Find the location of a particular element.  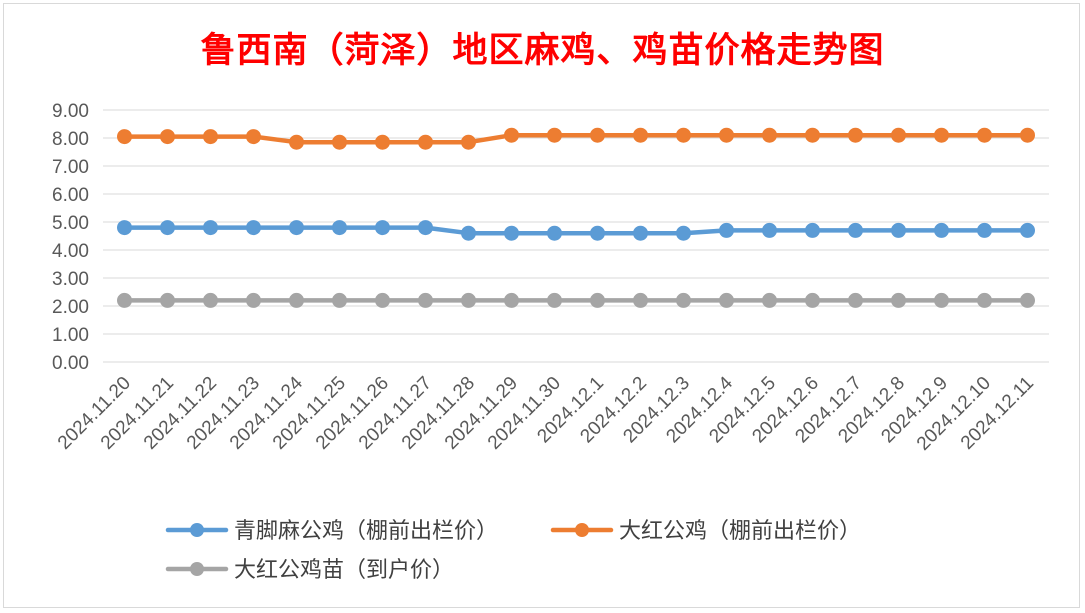

y-tick-label: 4.00 is located at coordinates (70, 251).